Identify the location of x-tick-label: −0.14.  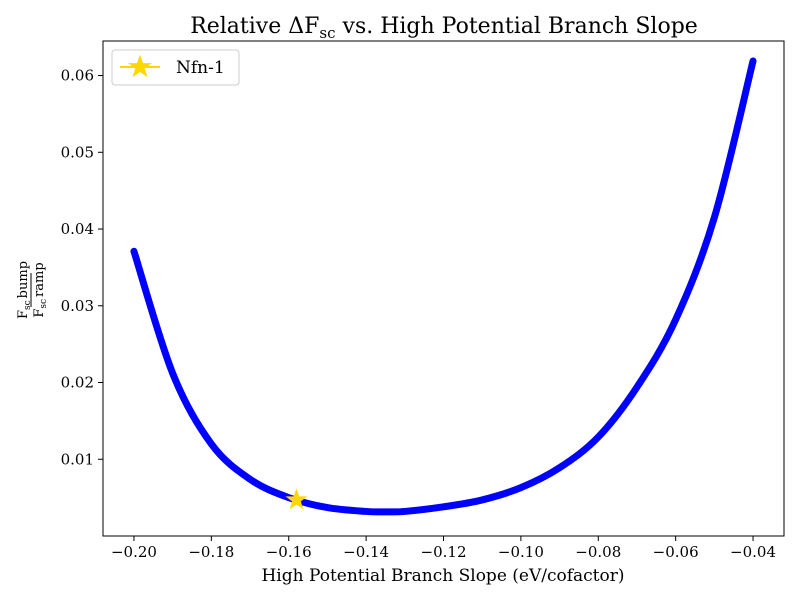
(366, 552).